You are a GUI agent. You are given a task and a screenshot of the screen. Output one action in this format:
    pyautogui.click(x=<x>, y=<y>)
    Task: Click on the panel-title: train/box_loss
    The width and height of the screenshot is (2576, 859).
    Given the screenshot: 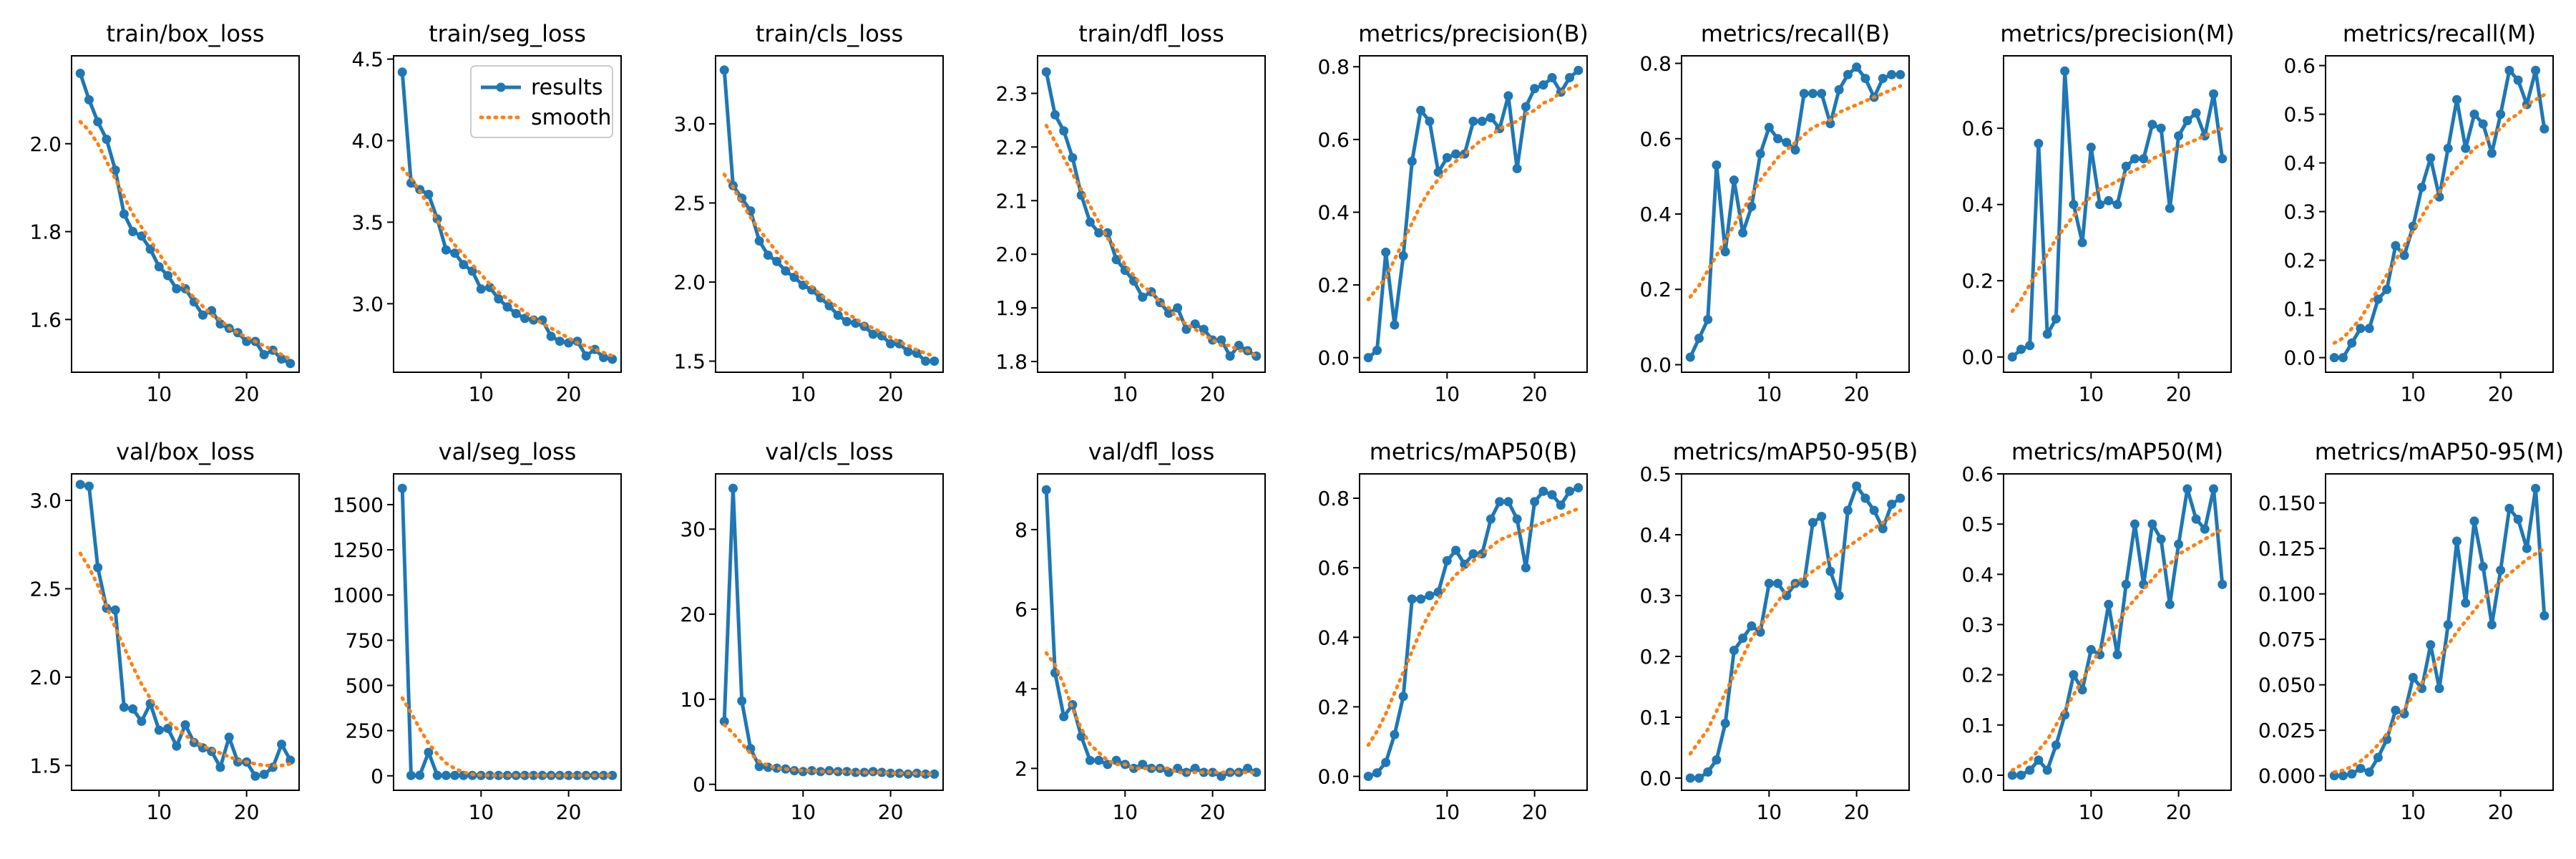 What is the action you would take?
    pyautogui.click(x=186, y=33)
    